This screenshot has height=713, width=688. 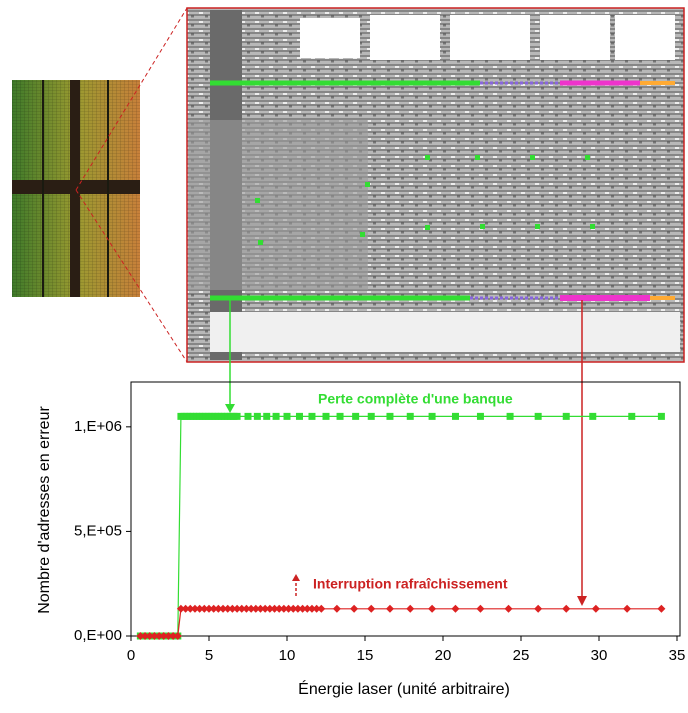 I want to click on x-tick-label: 30, so click(x=599, y=655).